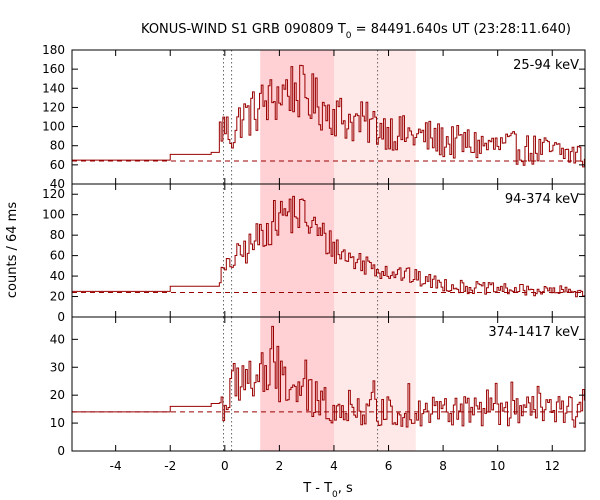  I want to click on y-tick-label: 10, so click(57, 423).